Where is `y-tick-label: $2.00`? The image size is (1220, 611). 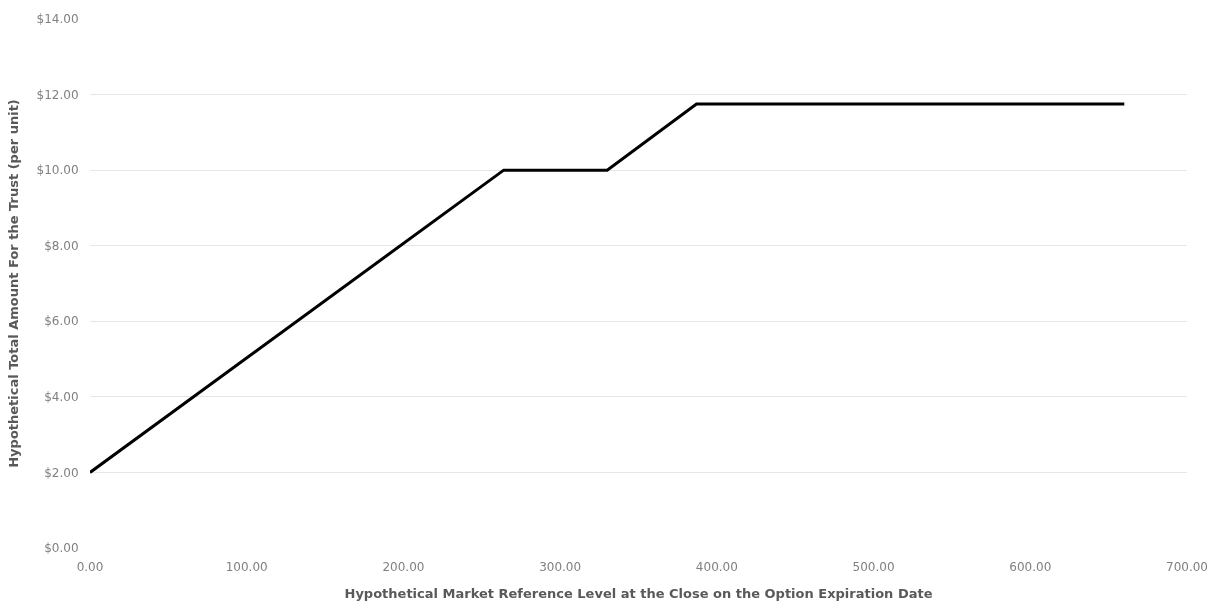
y-tick-label: $2.00 is located at coordinates (61, 472).